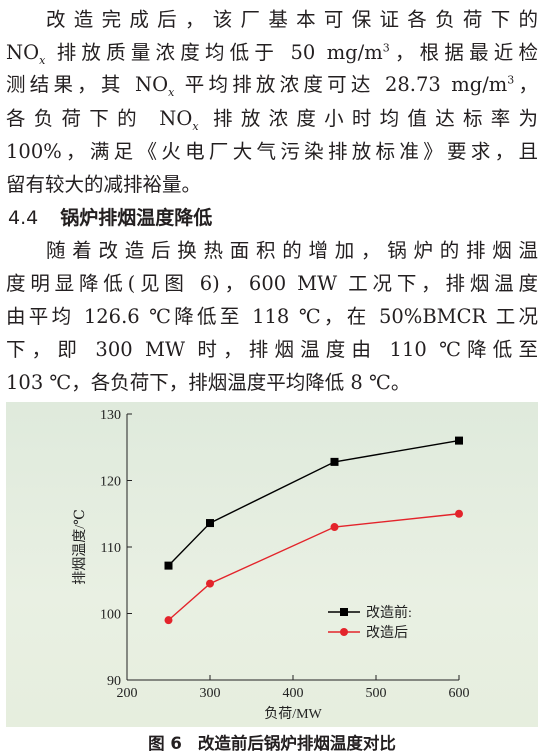 This screenshot has width=544, height=756. I want to click on figure-caption: 图 6 改造前后锅炉排烟温度对比, so click(272, 742).